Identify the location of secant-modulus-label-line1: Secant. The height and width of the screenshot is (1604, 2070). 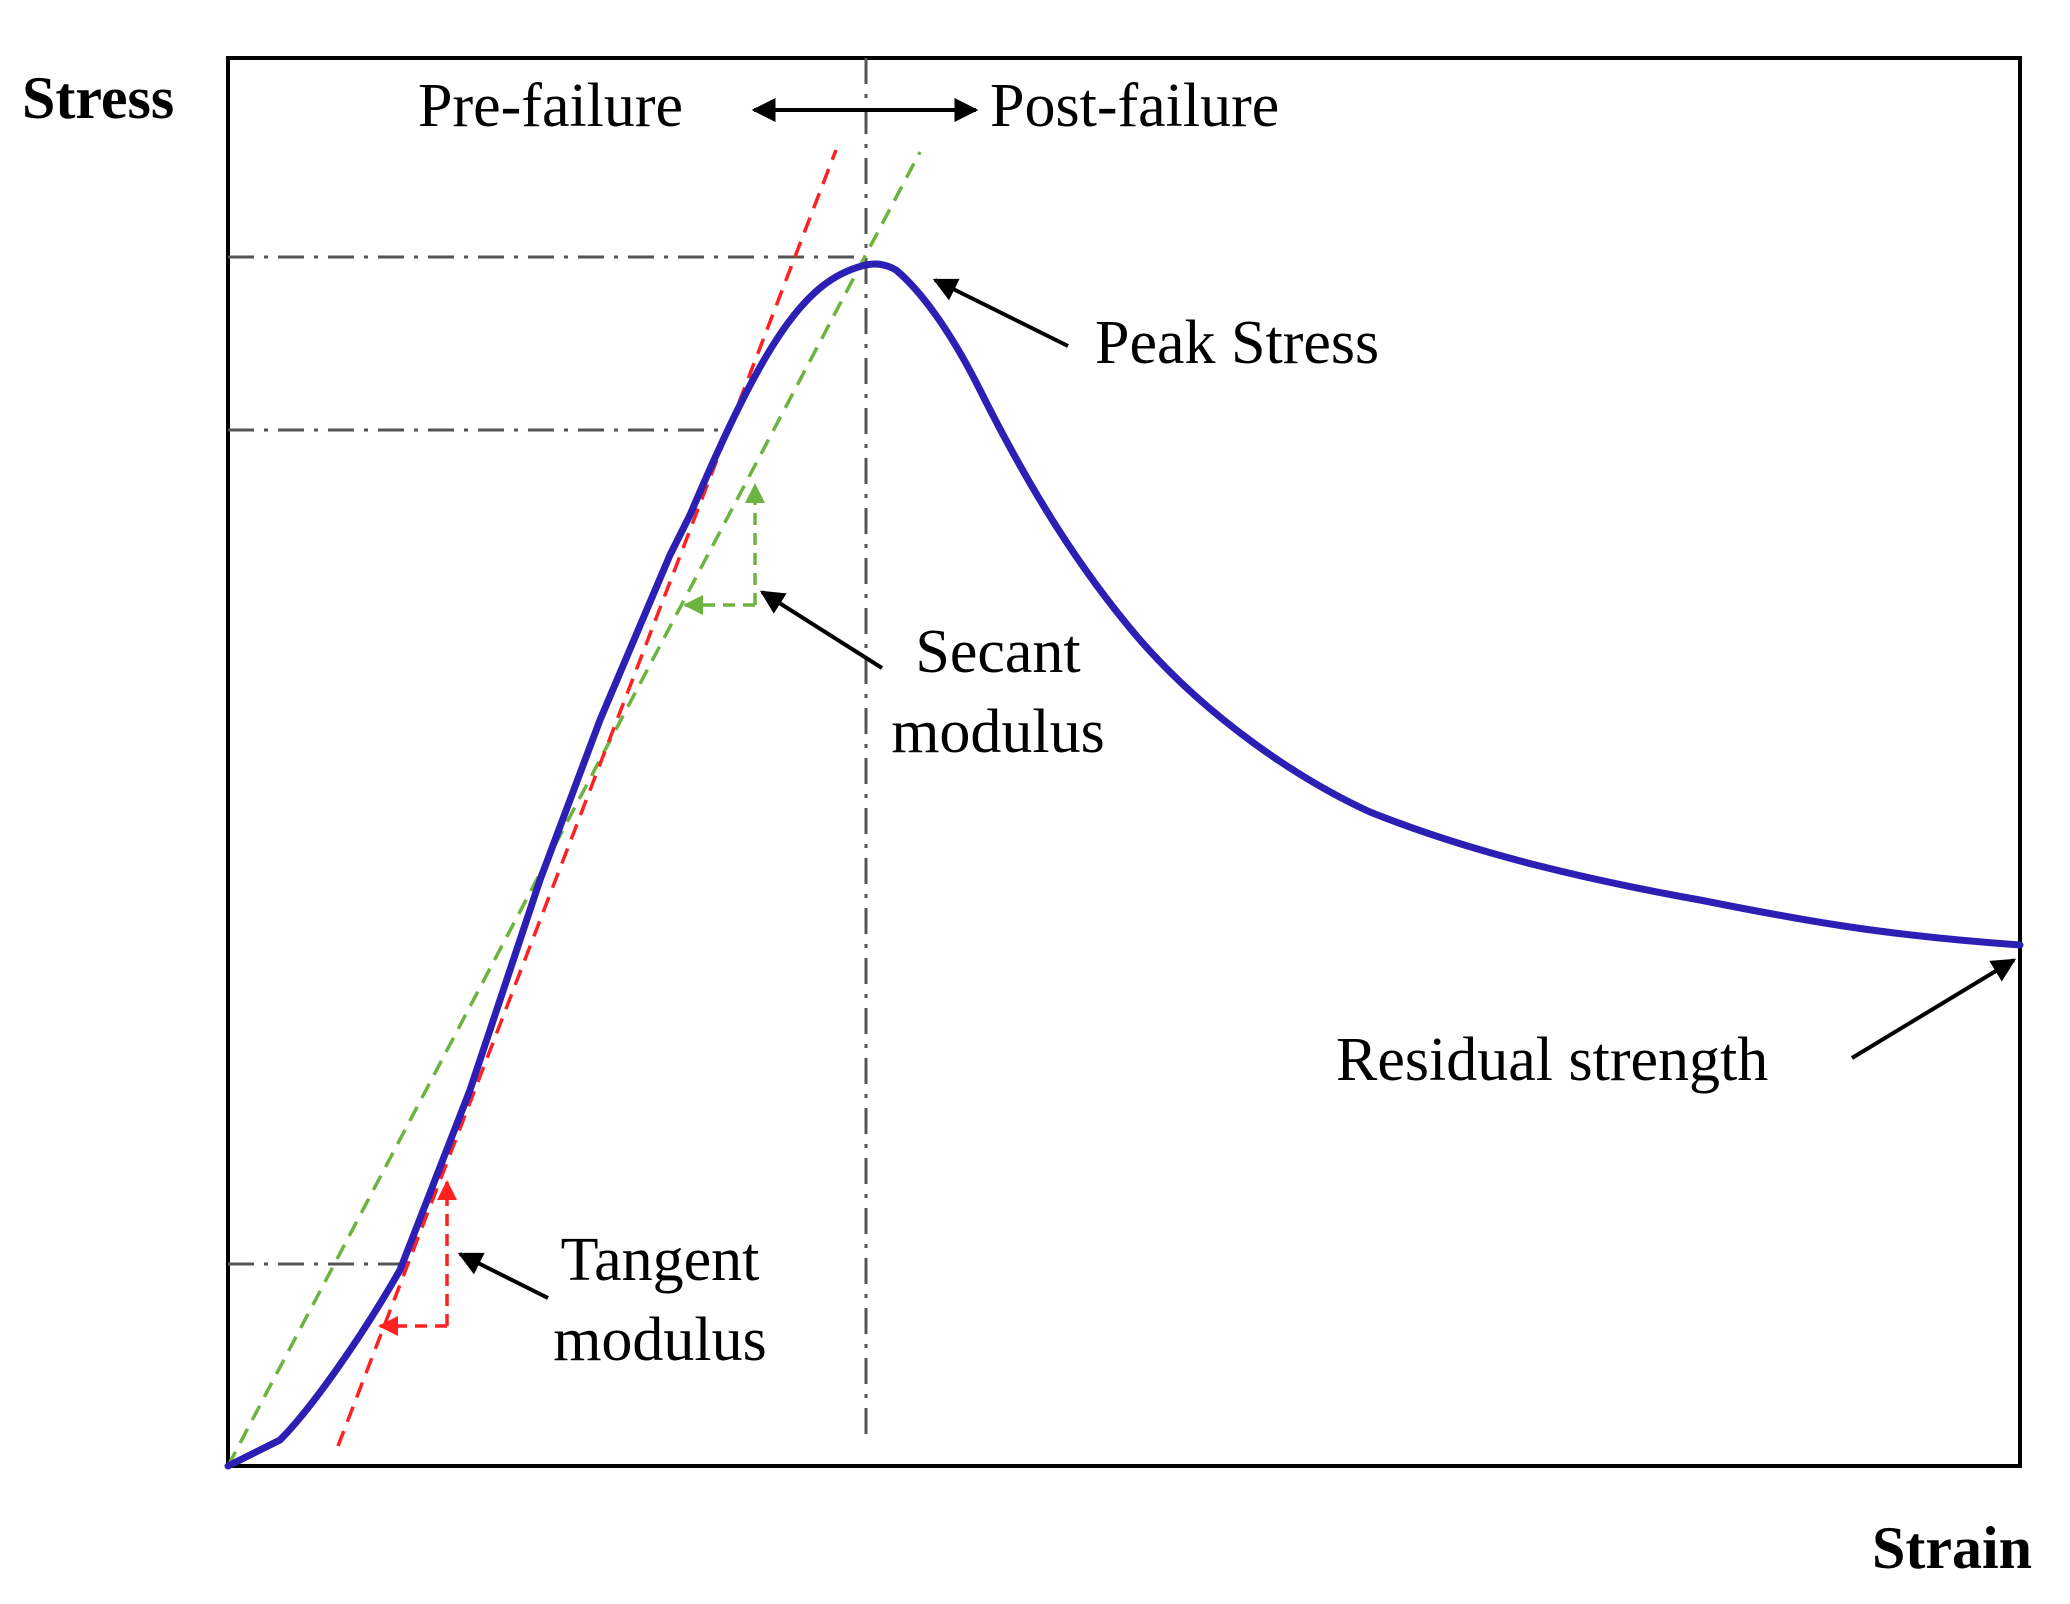
(997, 652).